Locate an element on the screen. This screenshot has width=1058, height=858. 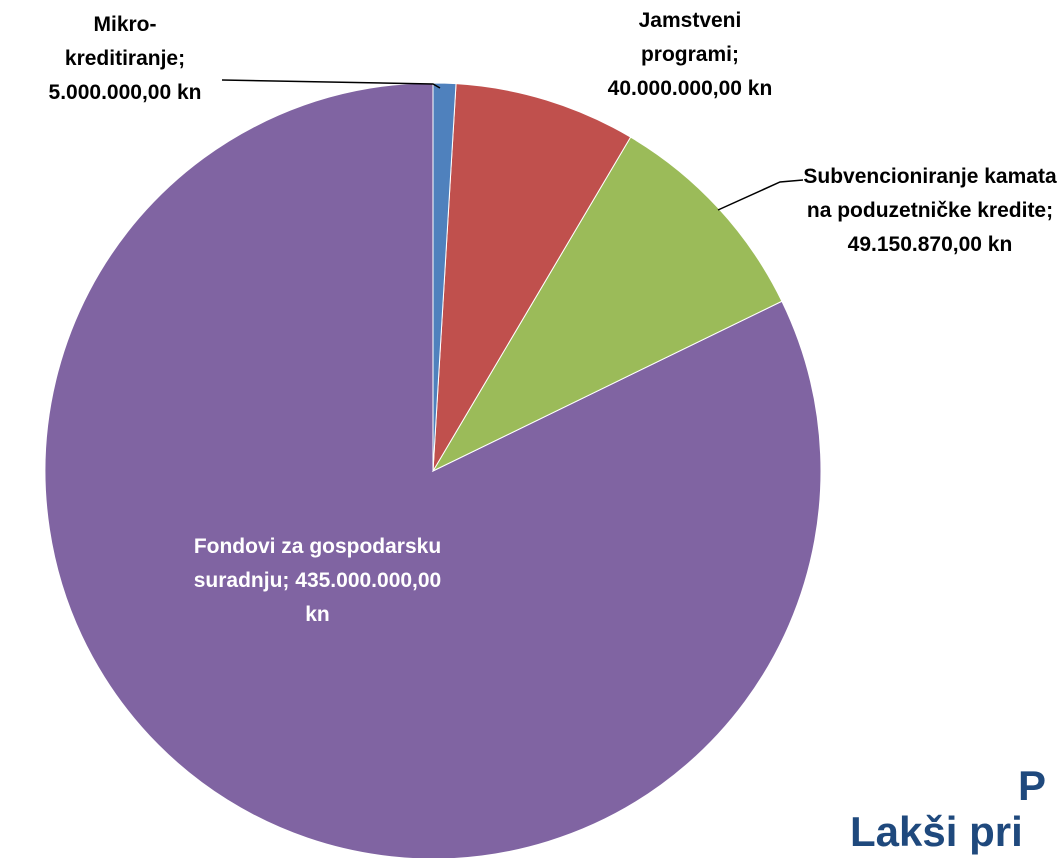
value-label: 40.000.000,00 kn is located at coordinates (690, 88).